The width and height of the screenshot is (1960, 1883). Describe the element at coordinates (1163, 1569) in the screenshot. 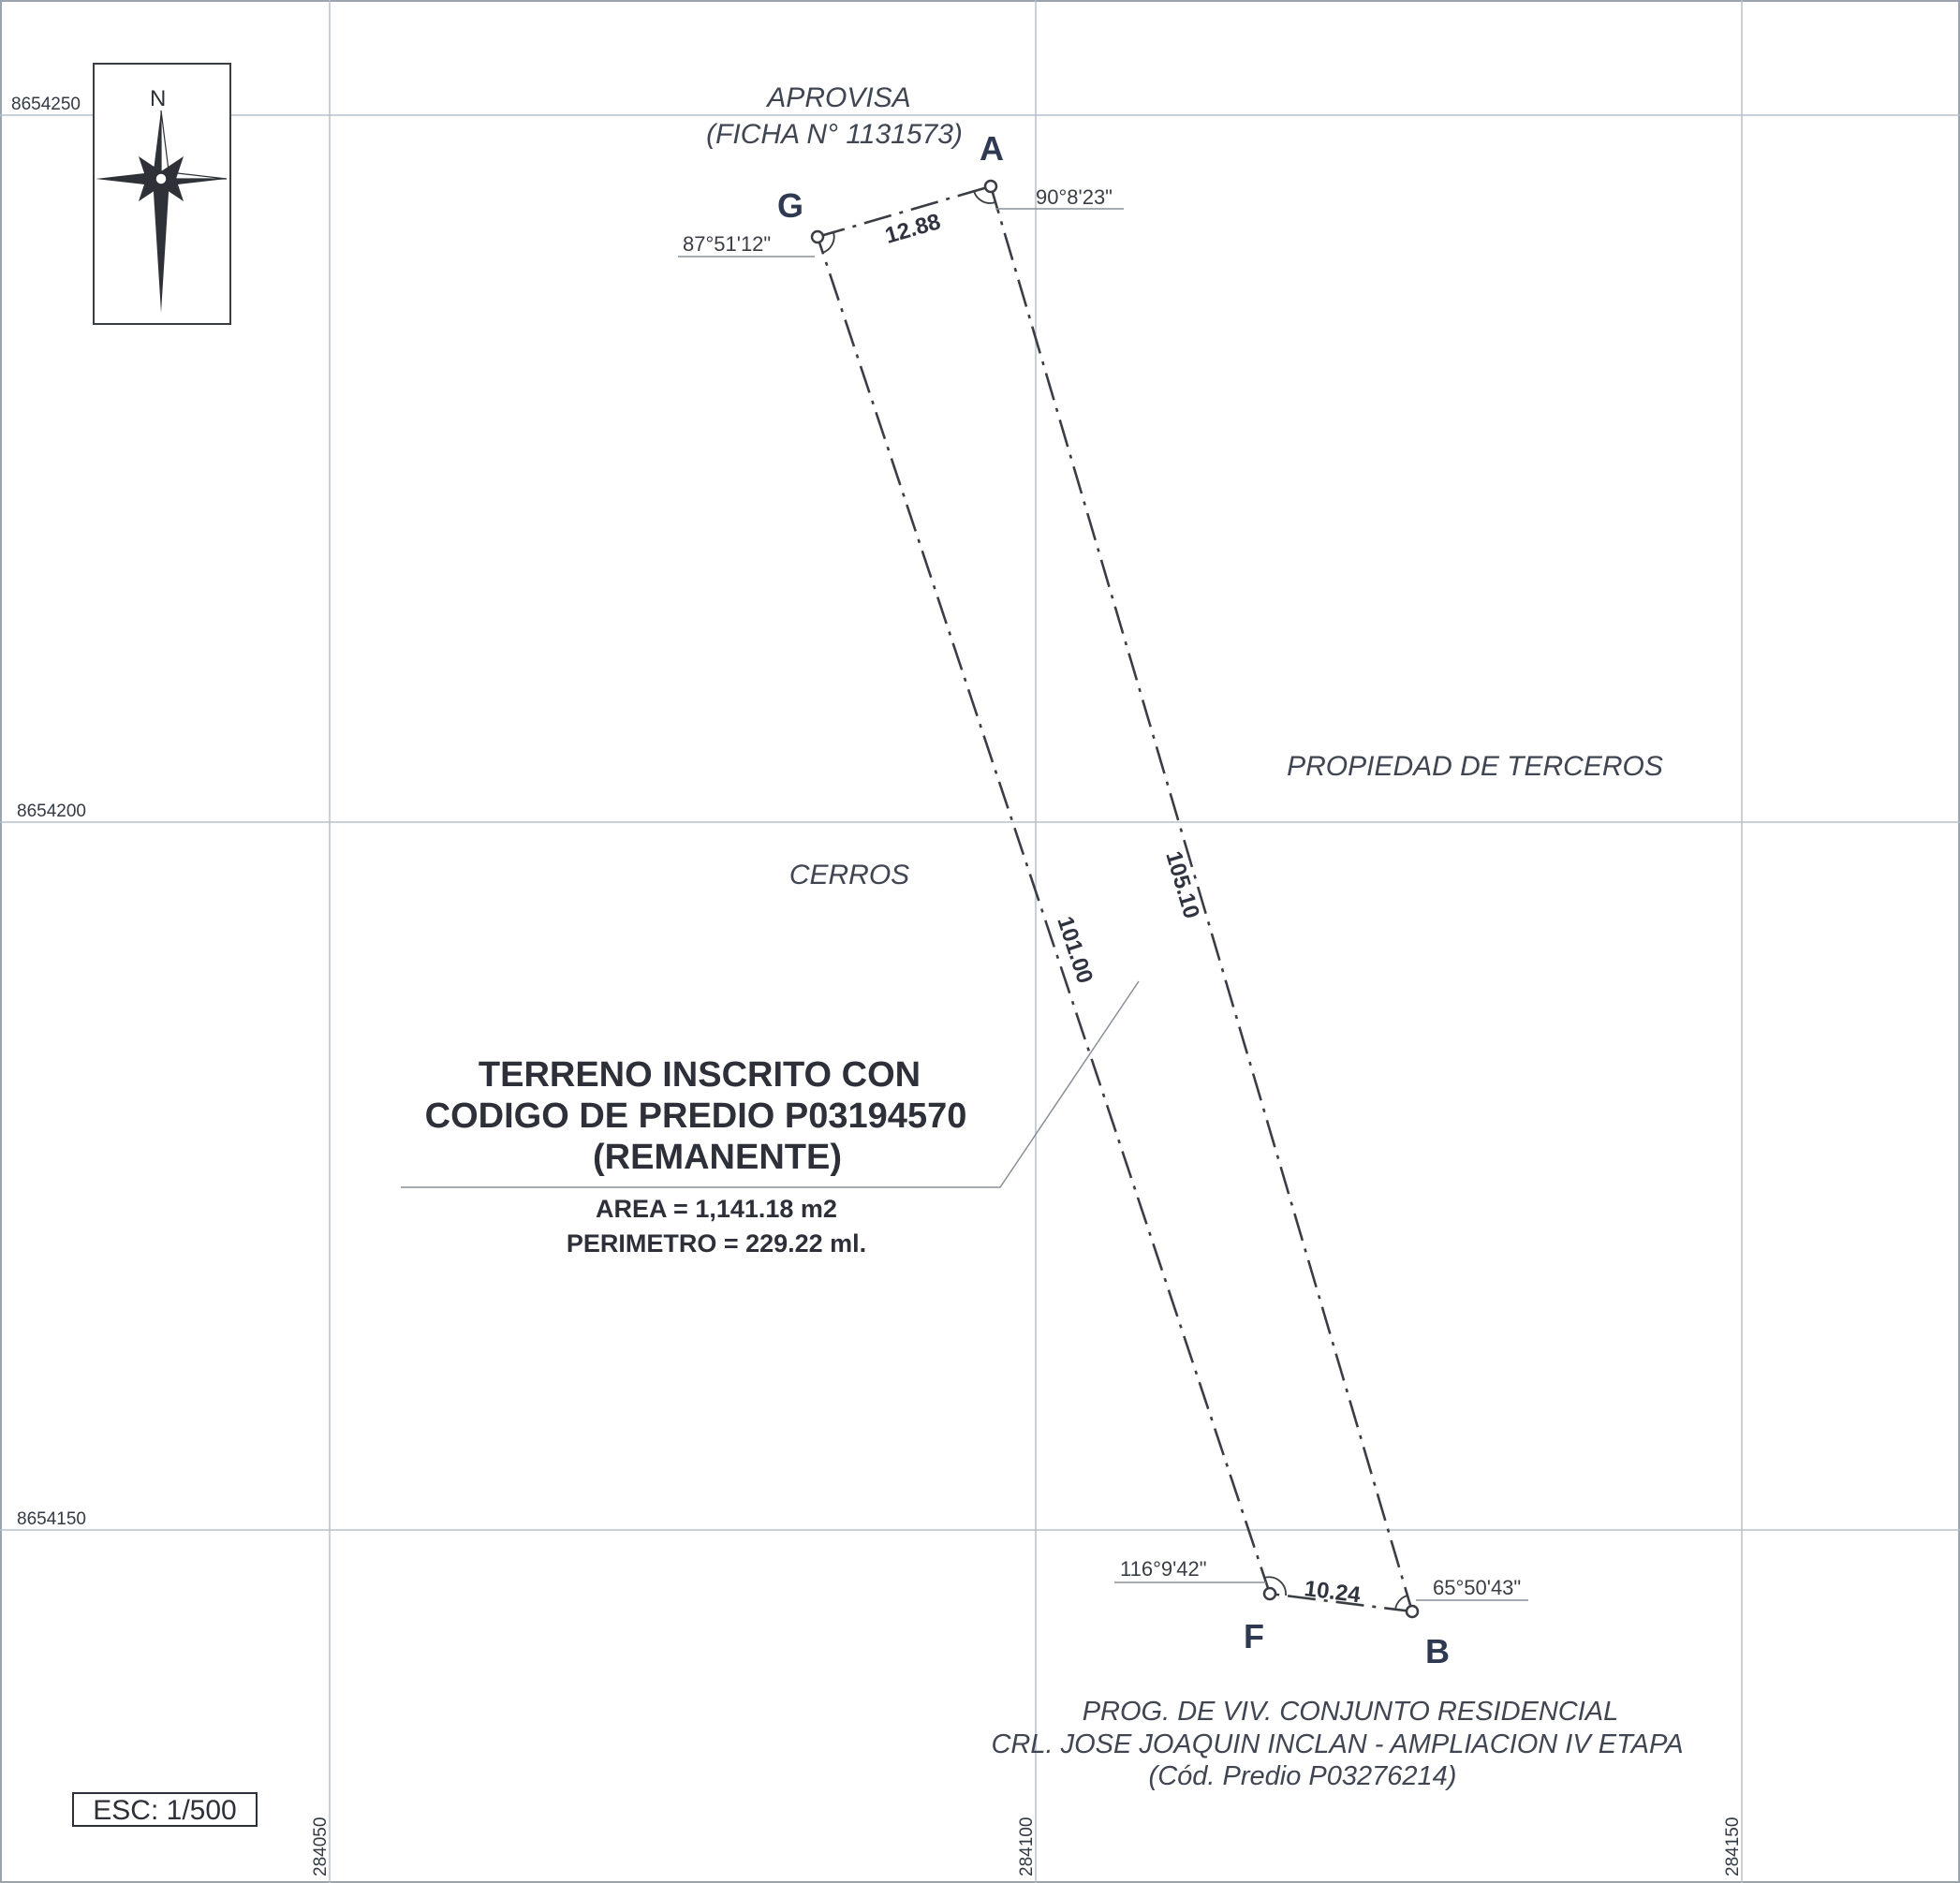

I see `angle-f-label: 116°9'42"` at that location.